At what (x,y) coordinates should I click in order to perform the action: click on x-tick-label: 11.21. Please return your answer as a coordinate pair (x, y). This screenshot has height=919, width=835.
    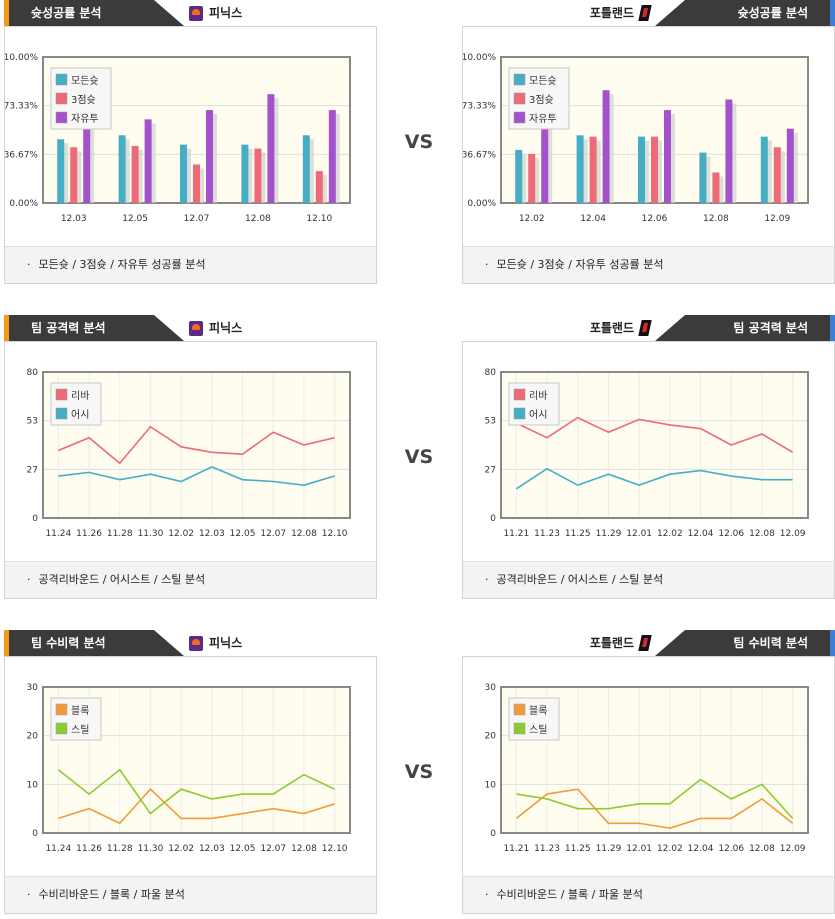
    Looking at the image, I should click on (516, 534).